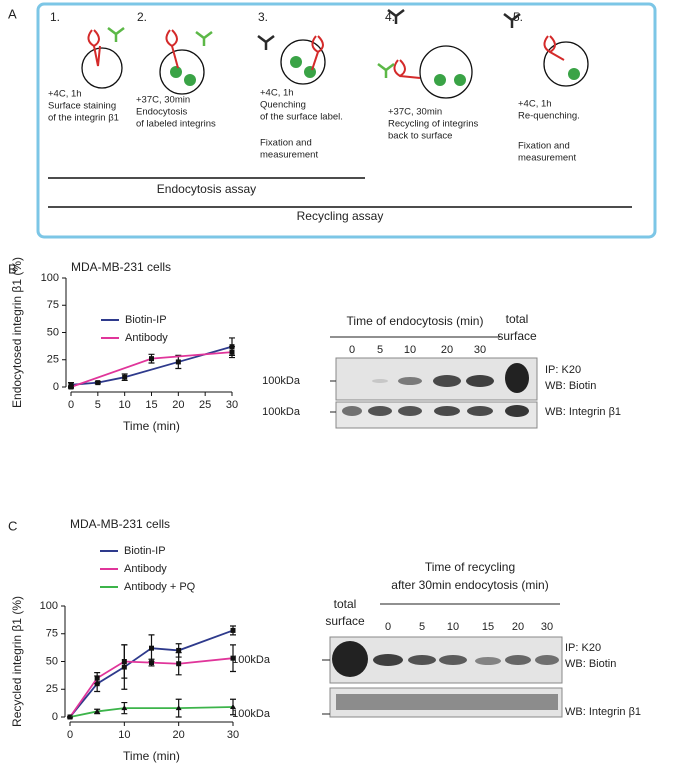 Image resolution: width=682 pixels, height=774 pixels. Describe the element at coordinates (263, 17) in the screenshot. I see `step-number: 3.` at that location.